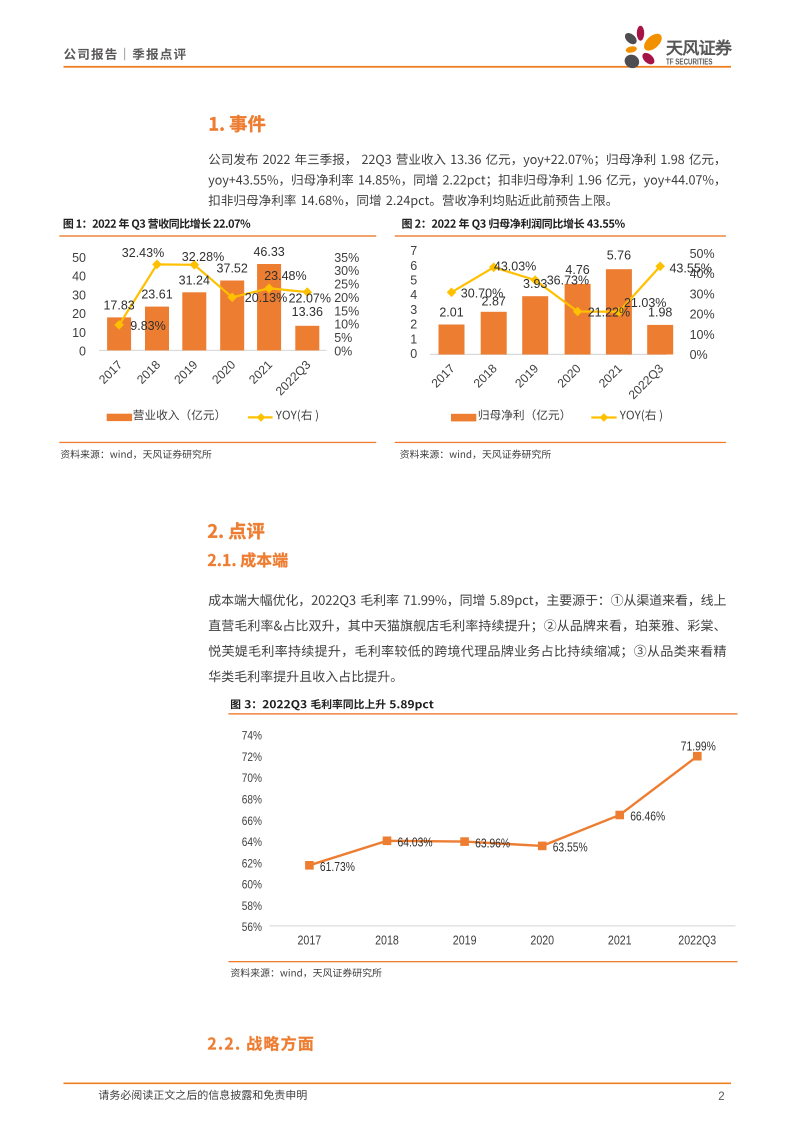  Describe the element at coordinates (118, 305) in the screenshot. I see `svg-text: 17.83` at that location.